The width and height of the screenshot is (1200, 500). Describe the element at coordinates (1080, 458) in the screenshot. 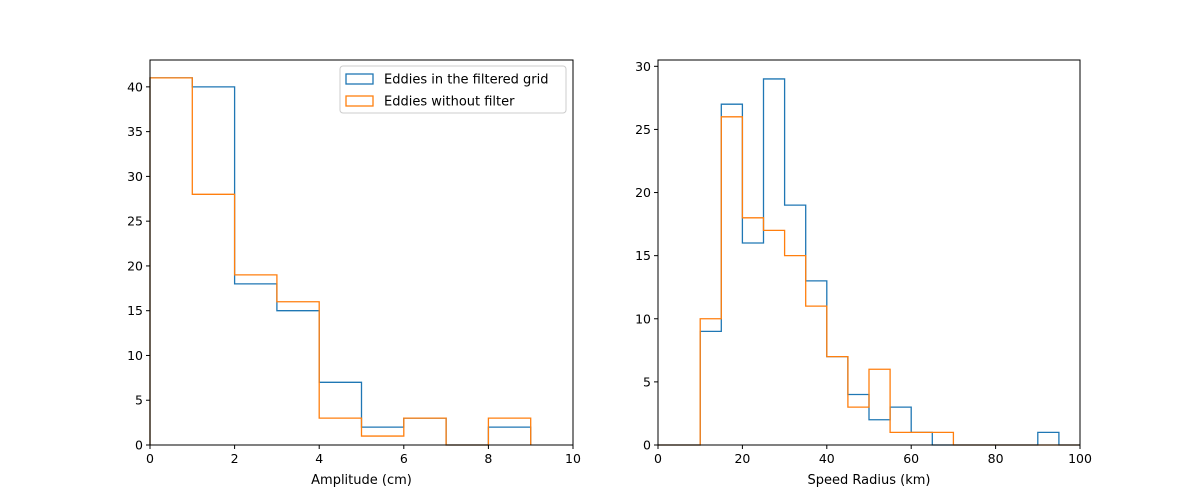

I see `x-tick-label: 100` at that location.